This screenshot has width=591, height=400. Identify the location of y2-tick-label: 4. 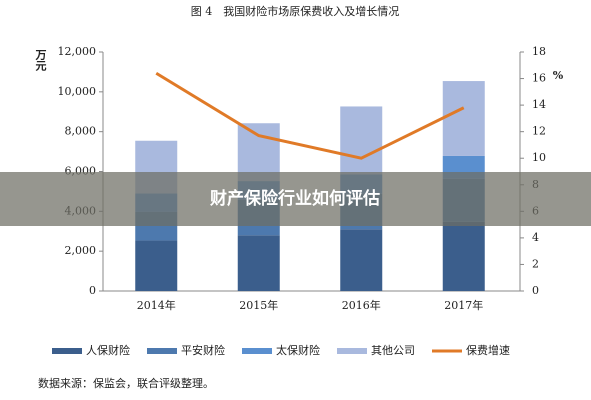
(535, 237).